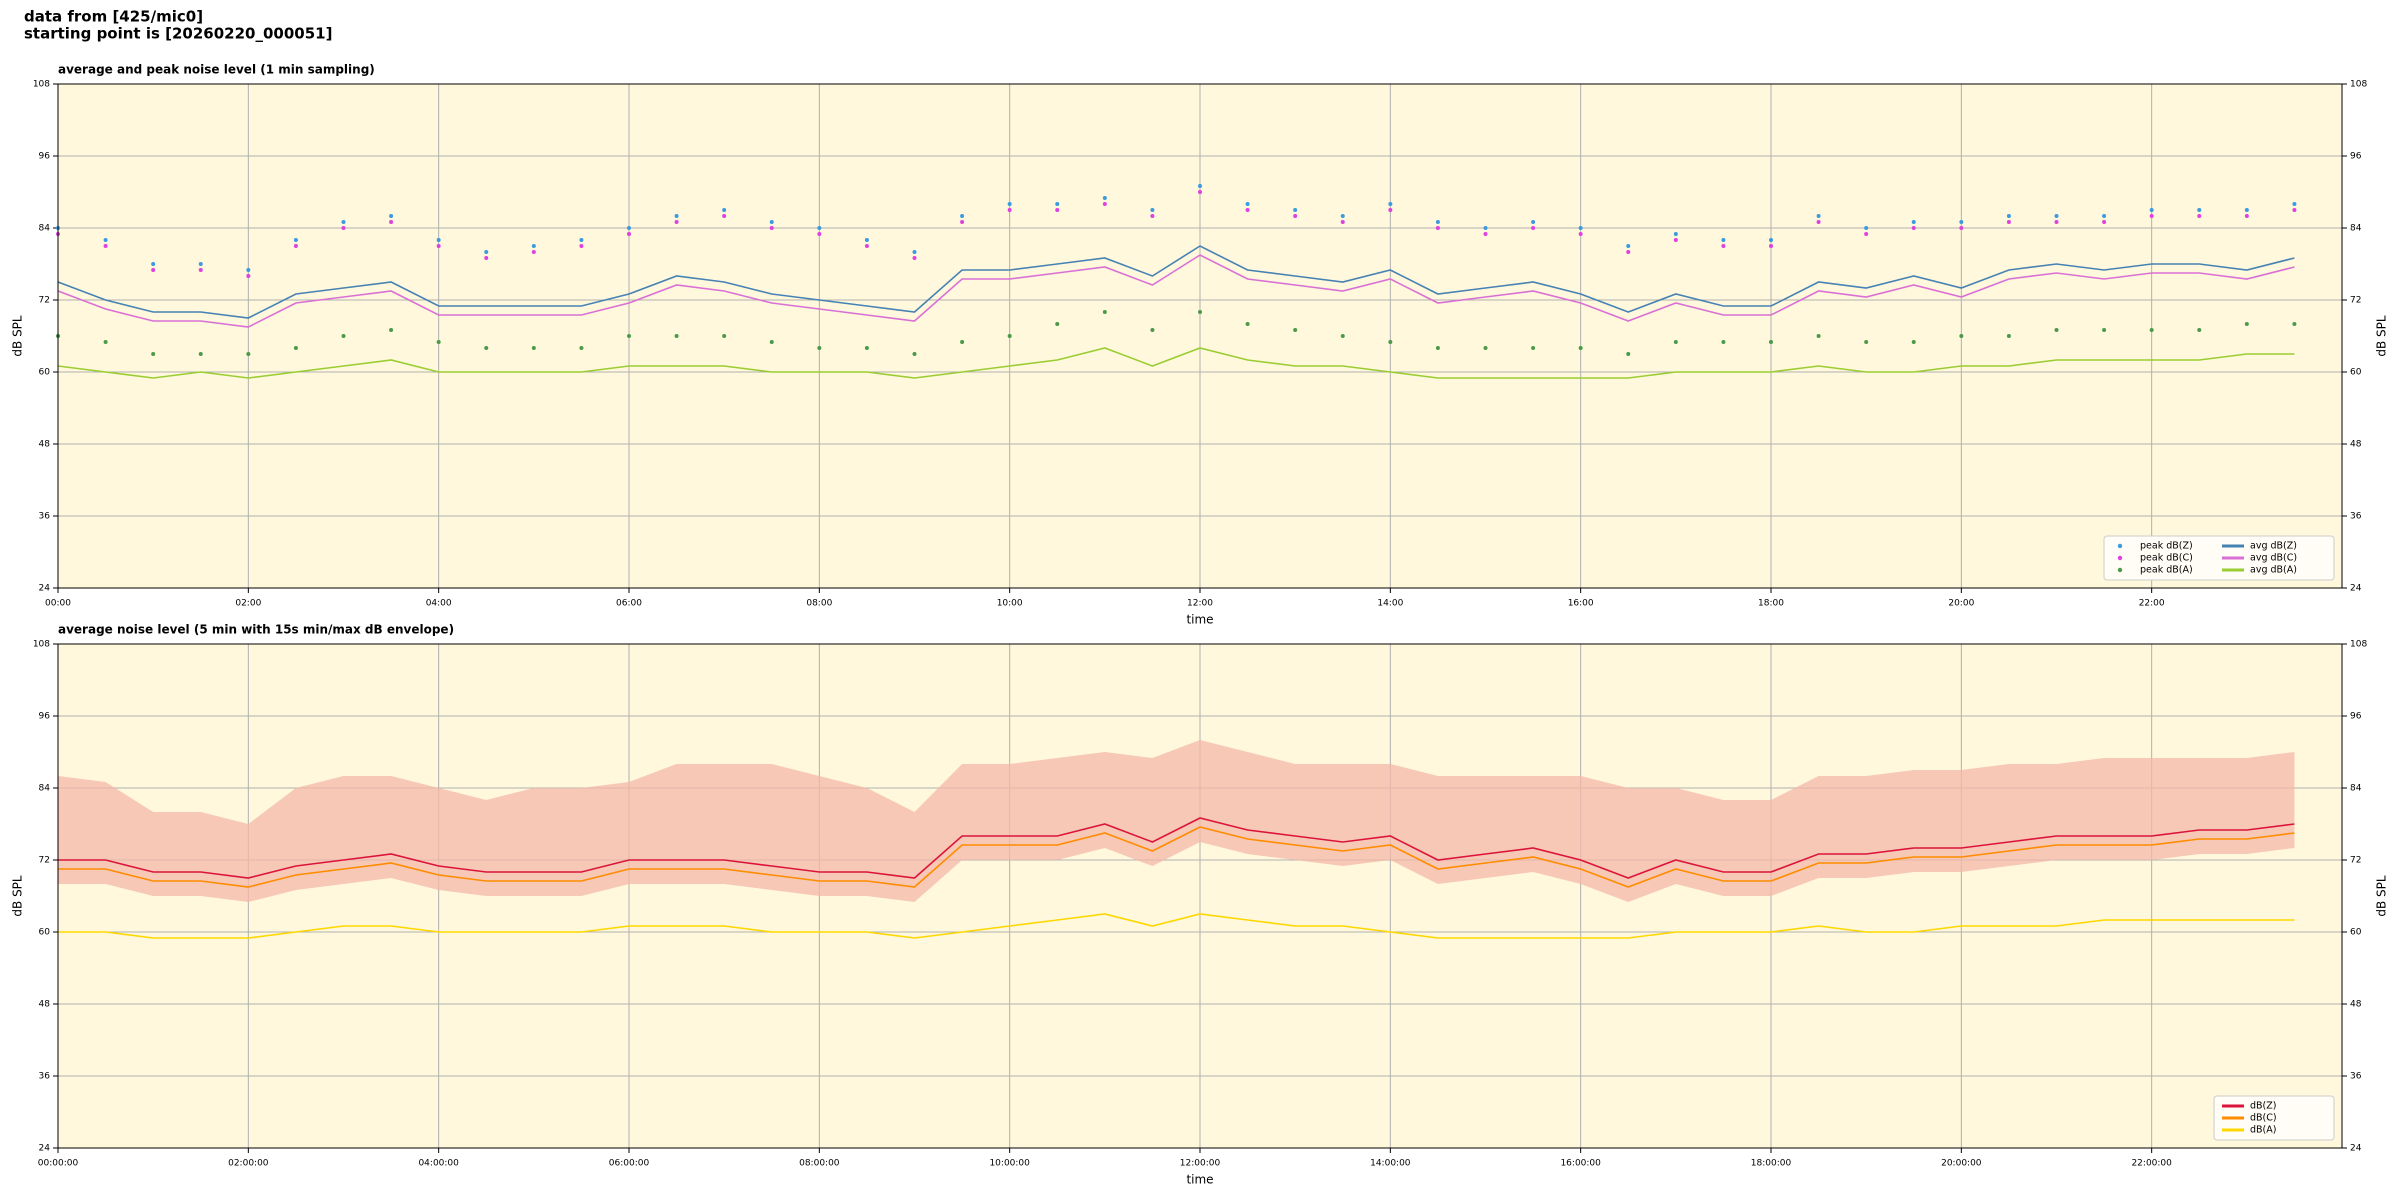 The height and width of the screenshot is (1200, 2400). I want to click on legend-label: dB(A), so click(2263, 1130).